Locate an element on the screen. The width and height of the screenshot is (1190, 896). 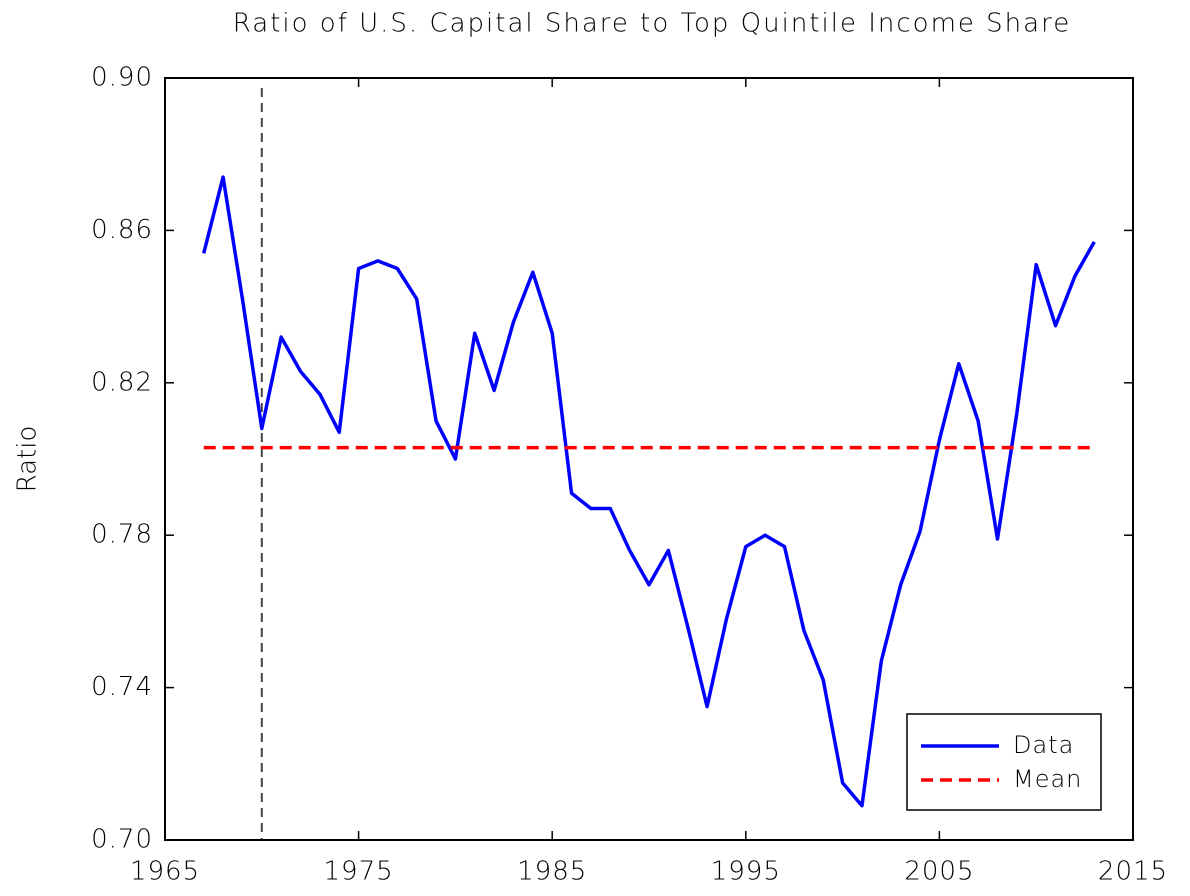
x-tick-label: 2005 is located at coordinates (939, 872).